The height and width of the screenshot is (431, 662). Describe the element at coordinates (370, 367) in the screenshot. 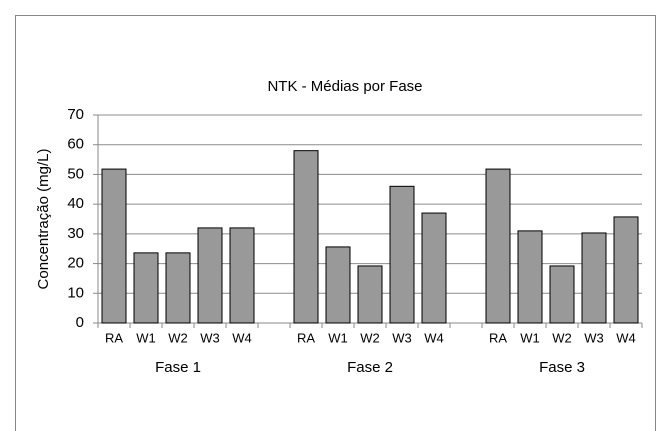

I see `group-label: Fase 2` at that location.